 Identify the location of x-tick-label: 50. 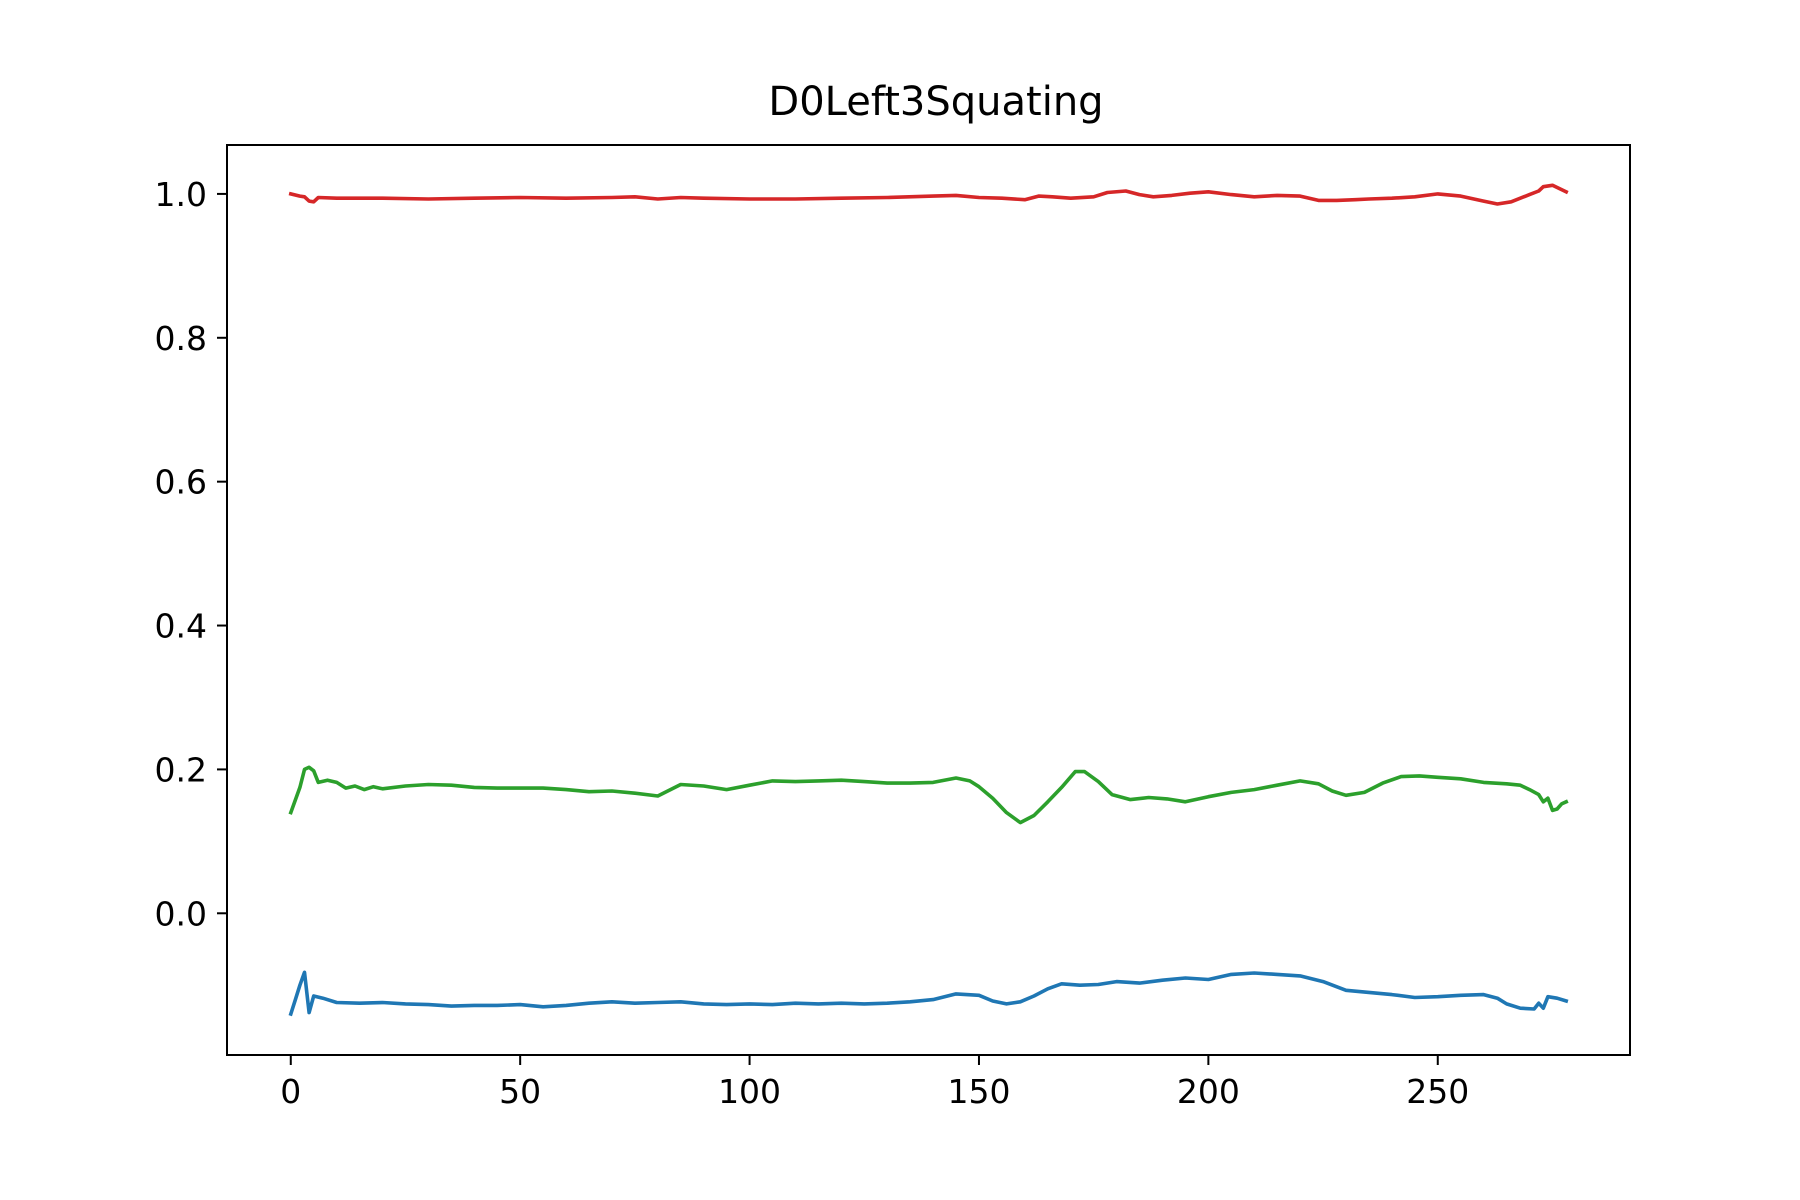
(520, 1091).